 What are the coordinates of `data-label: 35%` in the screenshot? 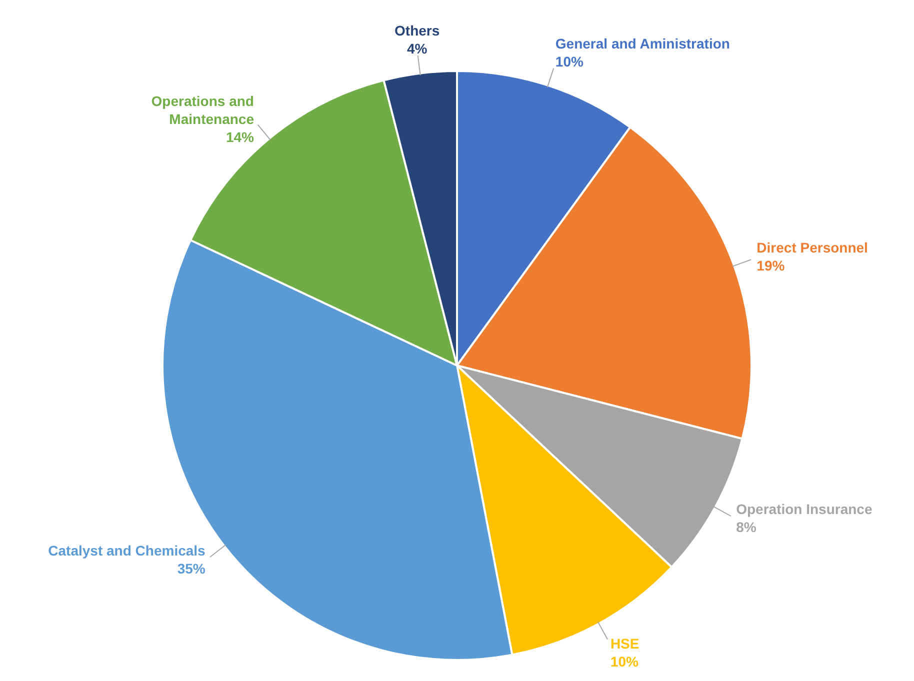 It's located at (191, 568).